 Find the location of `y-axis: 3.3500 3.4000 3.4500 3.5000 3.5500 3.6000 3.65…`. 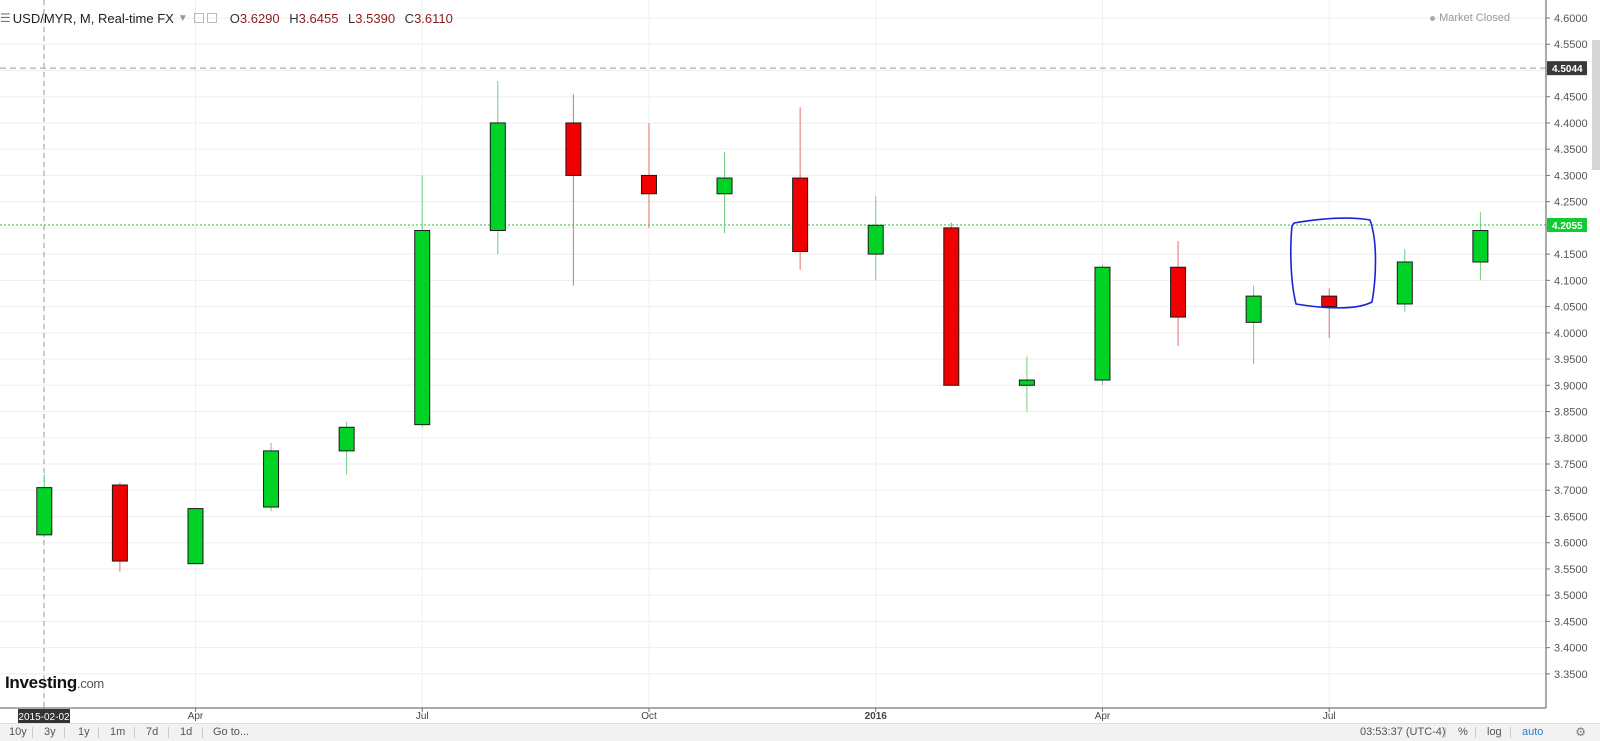

y-axis: 3.3500 3.4000 3.4500 3.5000 3.5500 3.6000 3.65… is located at coordinates (1572, 361).